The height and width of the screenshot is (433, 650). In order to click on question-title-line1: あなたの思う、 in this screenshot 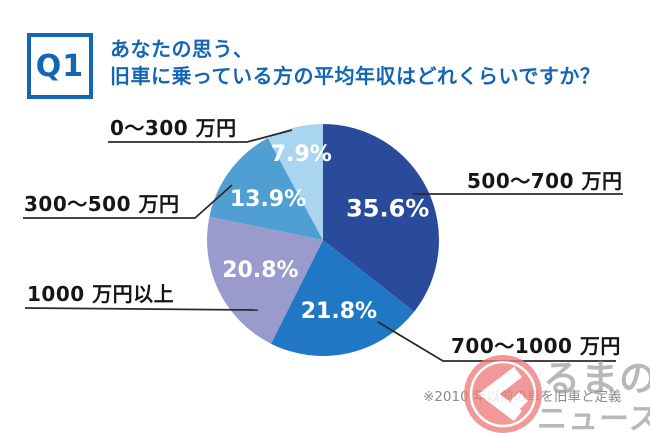, I will do `click(182, 49)`.